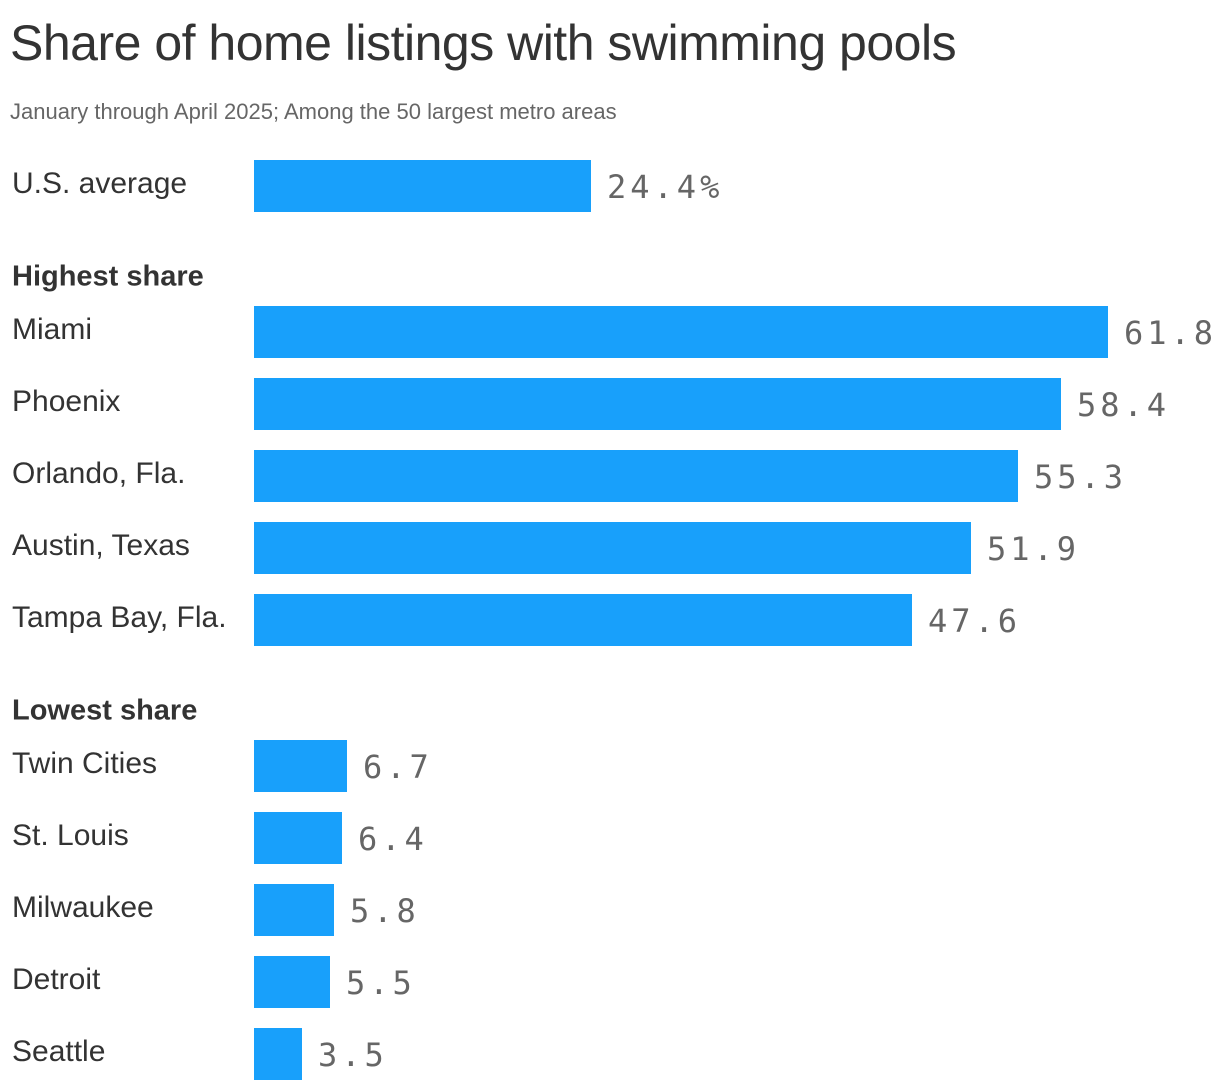  What do you see at coordinates (99, 473) in the screenshot?
I see `category-label-orlando-fla: Orlando, Fla.` at bounding box center [99, 473].